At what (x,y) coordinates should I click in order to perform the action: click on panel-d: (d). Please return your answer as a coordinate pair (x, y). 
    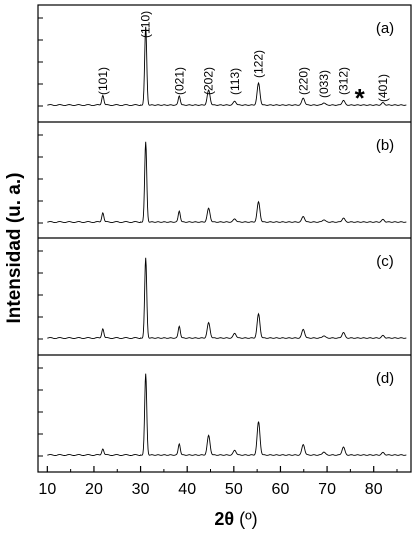
    Looking at the image, I should click on (222, 412).